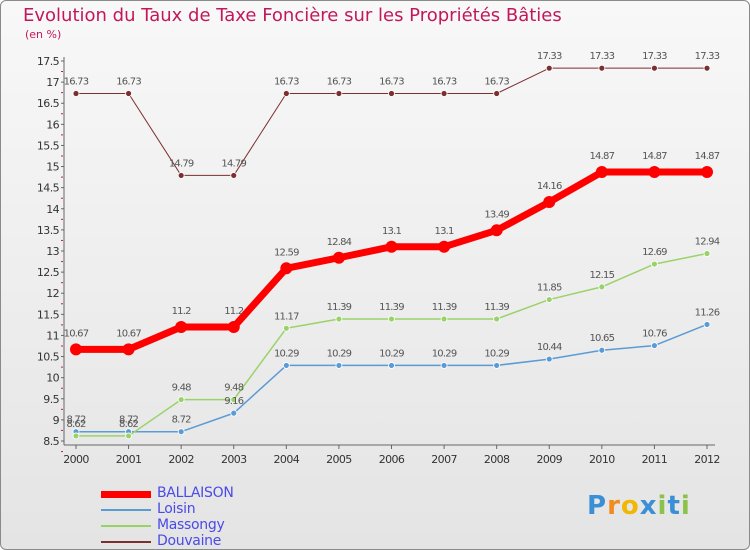 The height and width of the screenshot is (550, 750). I want to click on data-label-massongy: 12.94, so click(707, 242).